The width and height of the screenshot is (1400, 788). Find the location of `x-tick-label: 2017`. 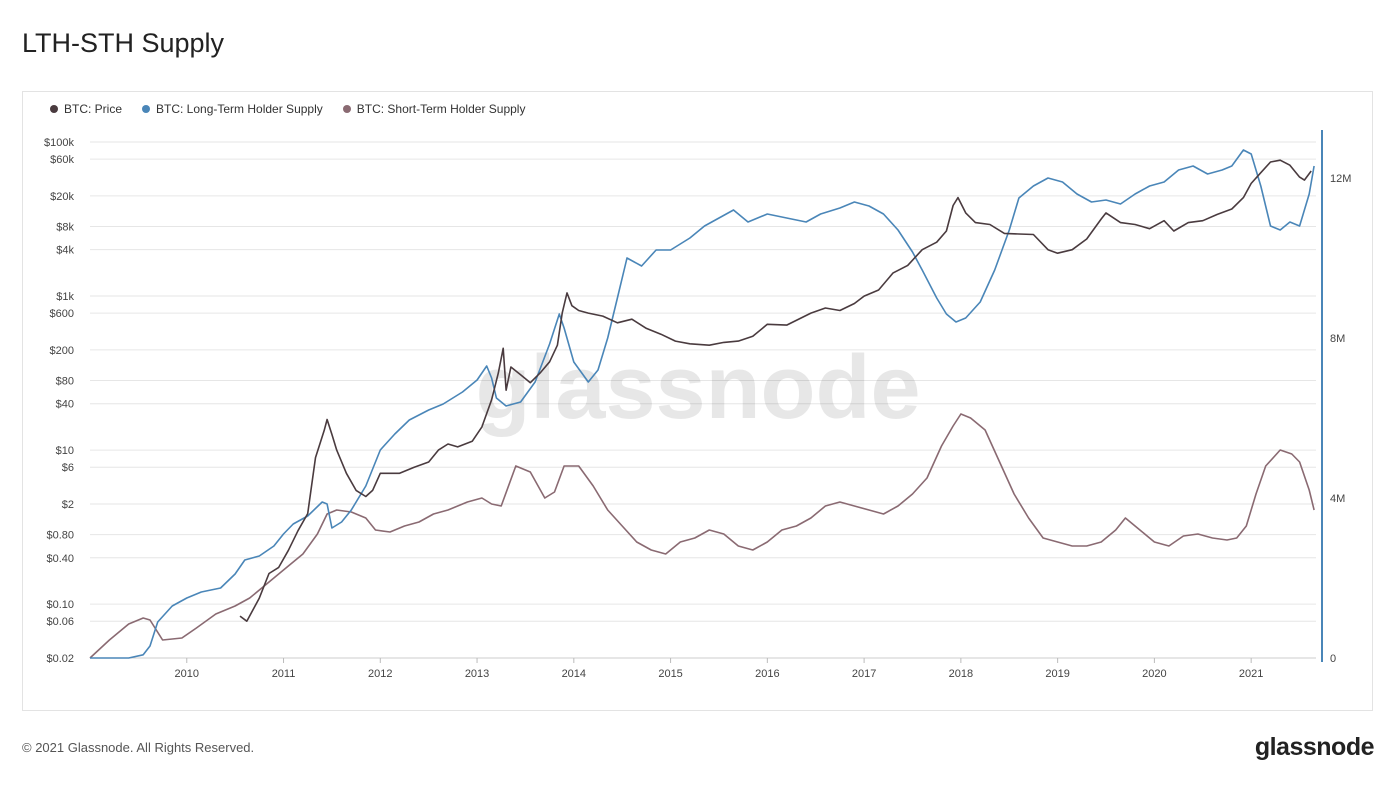

x-tick-label: 2017 is located at coordinates (864, 674).